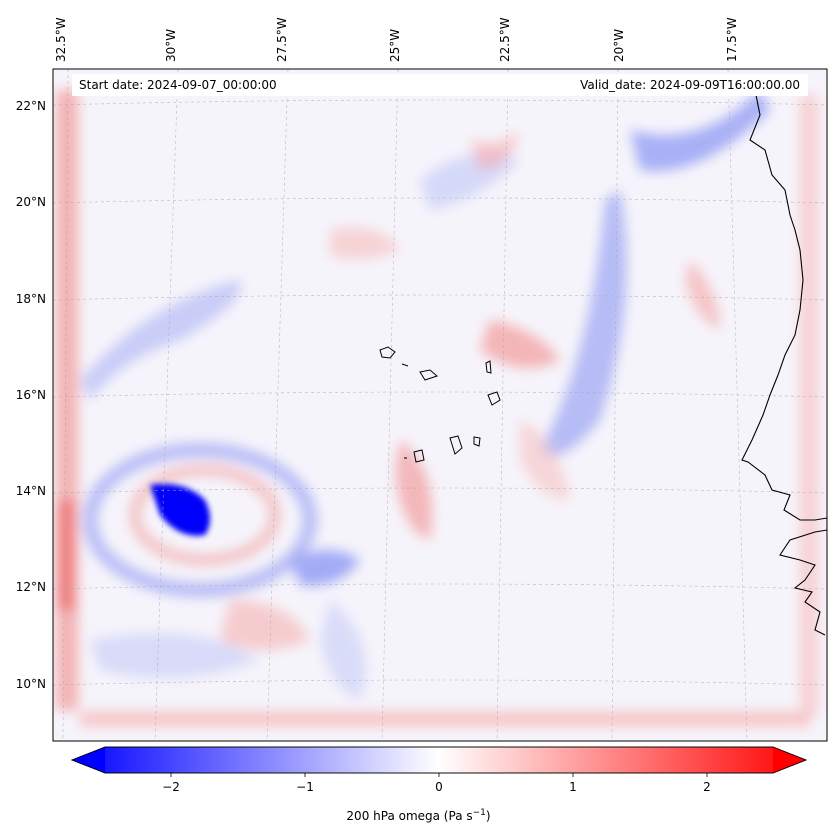  I want to click on colorbar-tick-neg1: −1, so click(305, 787).